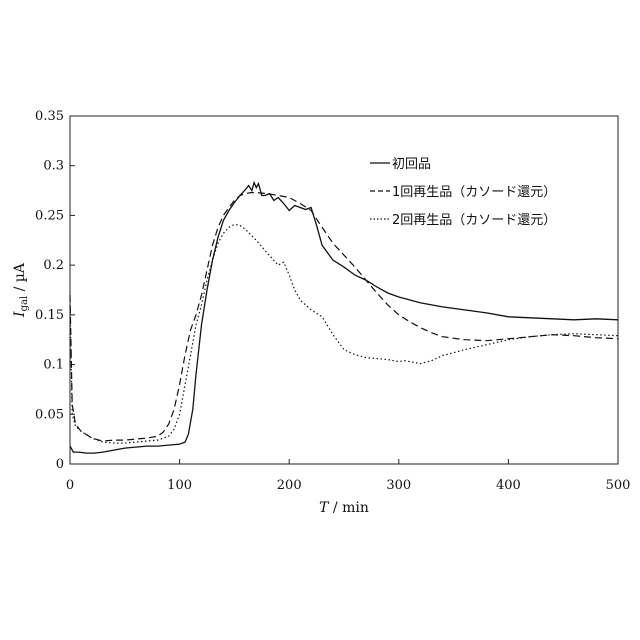 The width and height of the screenshot is (640, 640). Describe the element at coordinates (179, 485) in the screenshot. I see `x-tick-label: 100` at that location.